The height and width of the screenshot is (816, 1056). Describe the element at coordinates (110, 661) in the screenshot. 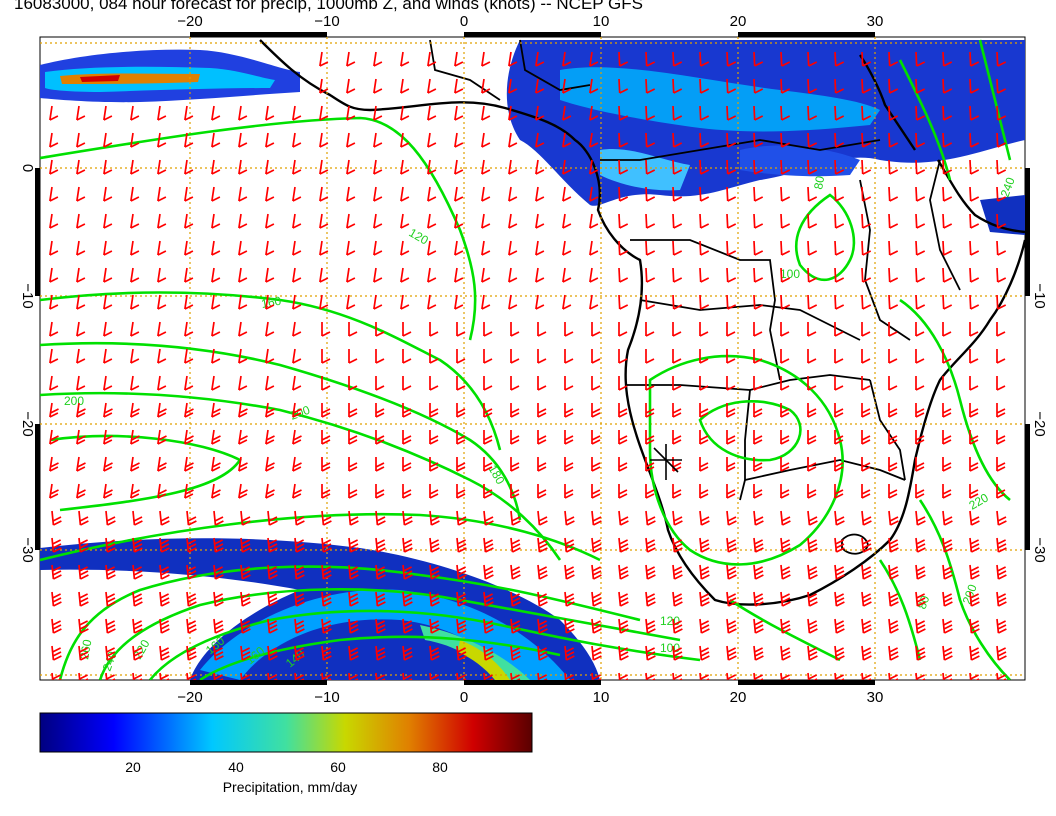

I see `contour-label: 240` at that location.